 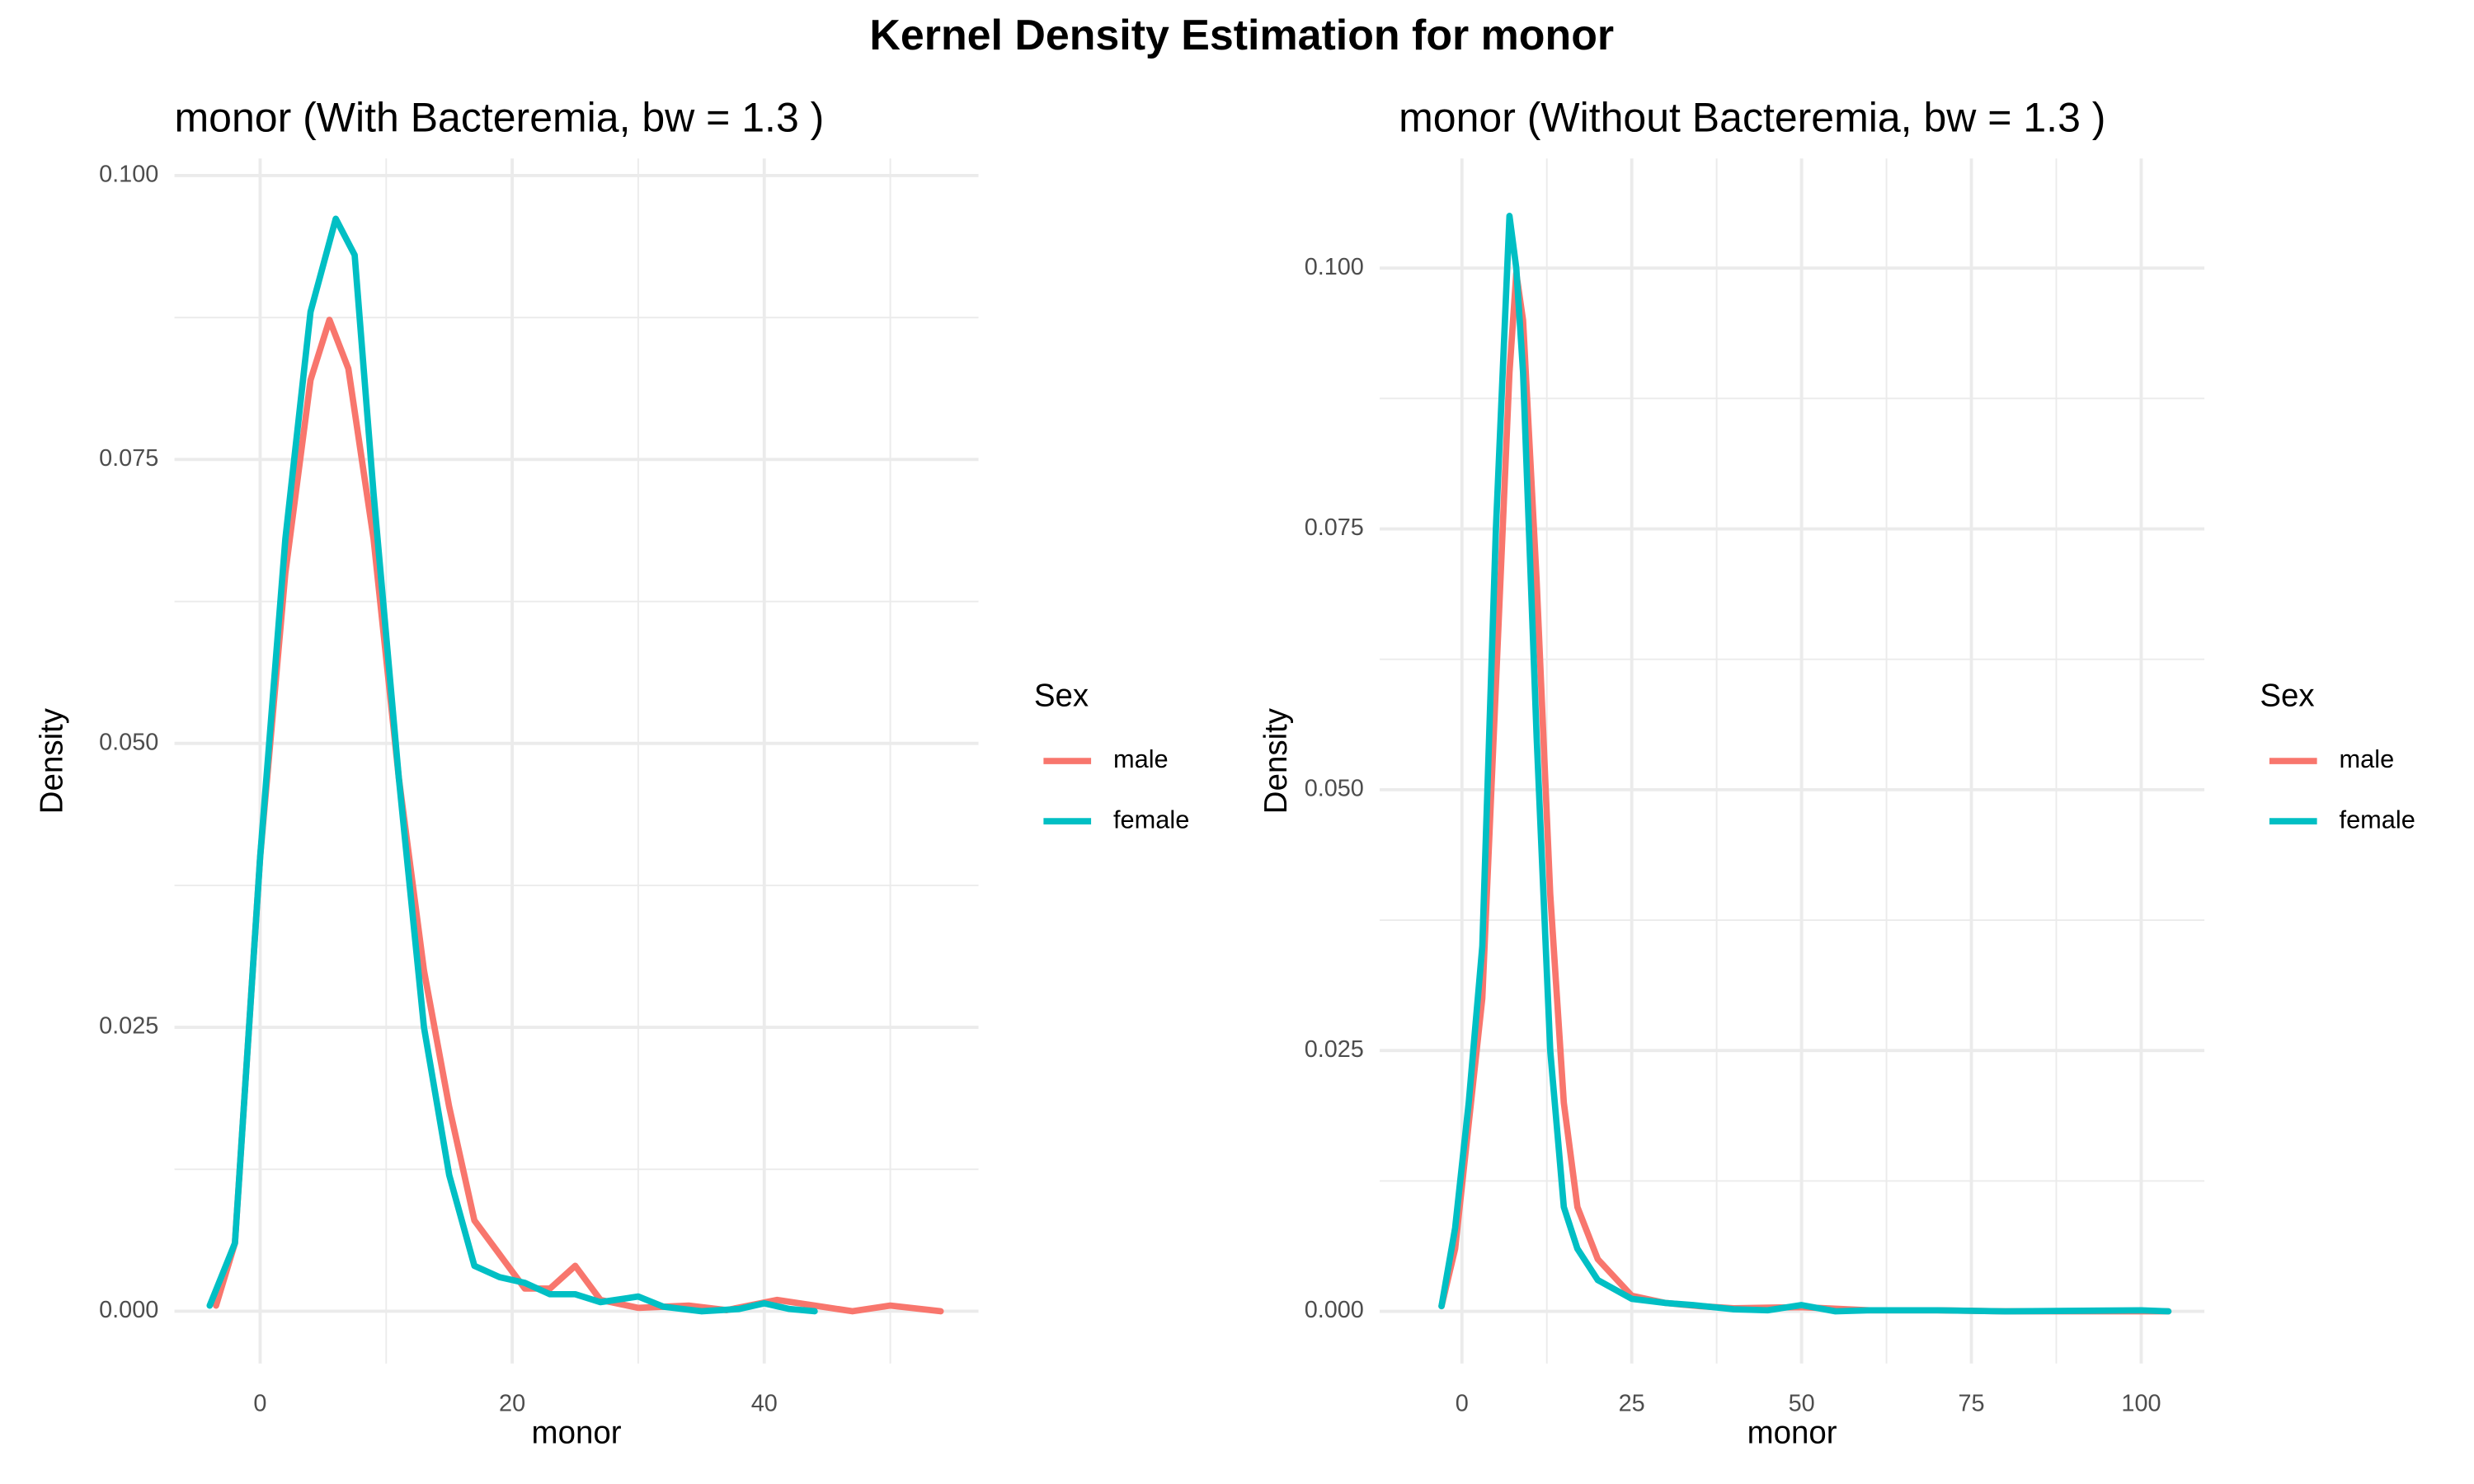 What do you see at coordinates (1802, 1403) in the screenshot?
I see `x-tick-label: 50` at bounding box center [1802, 1403].